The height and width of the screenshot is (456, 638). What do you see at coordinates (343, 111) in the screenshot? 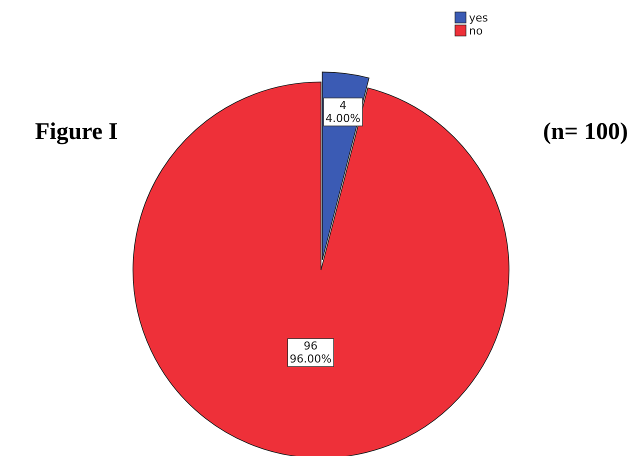
I see `data-label: 4 4.00%` at bounding box center [343, 111].